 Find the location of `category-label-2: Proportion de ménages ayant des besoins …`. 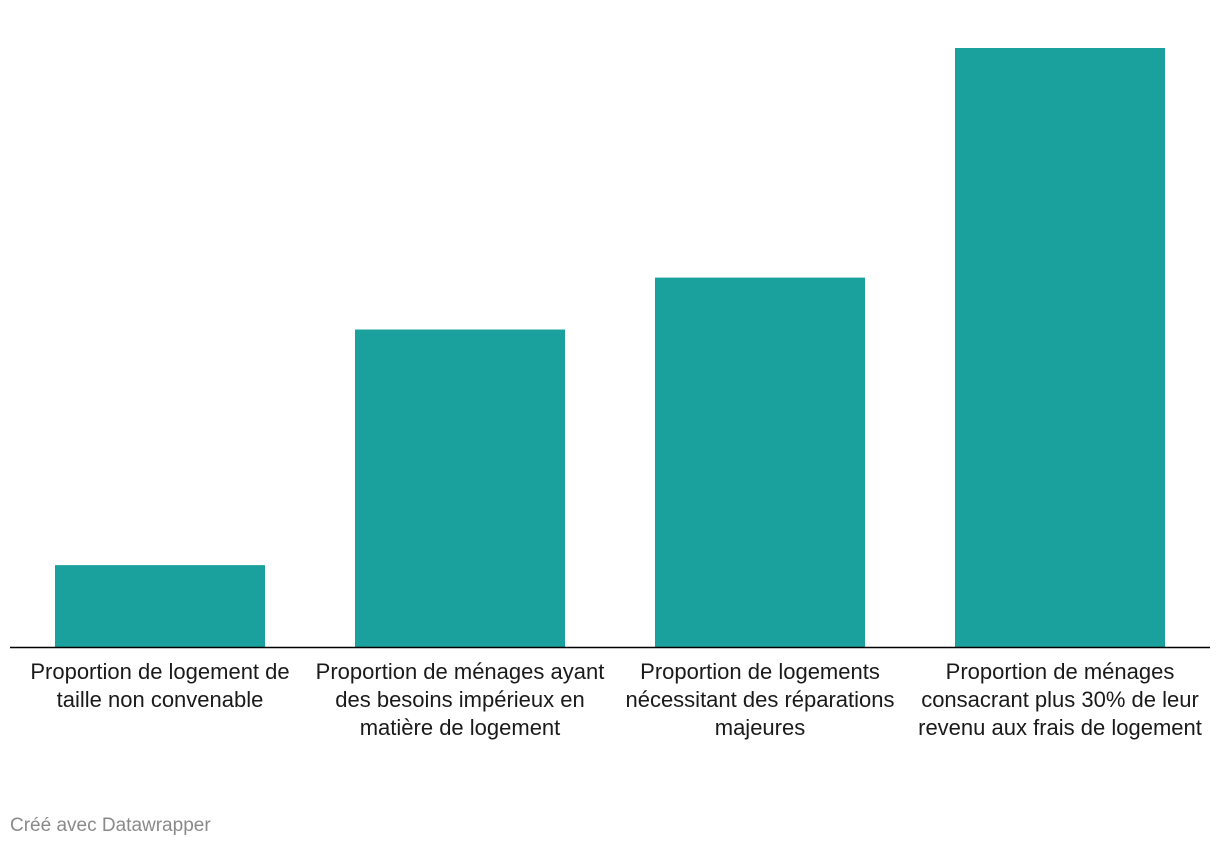

category-label-2: Proportion de ménages ayant des besoins … is located at coordinates (460, 699).